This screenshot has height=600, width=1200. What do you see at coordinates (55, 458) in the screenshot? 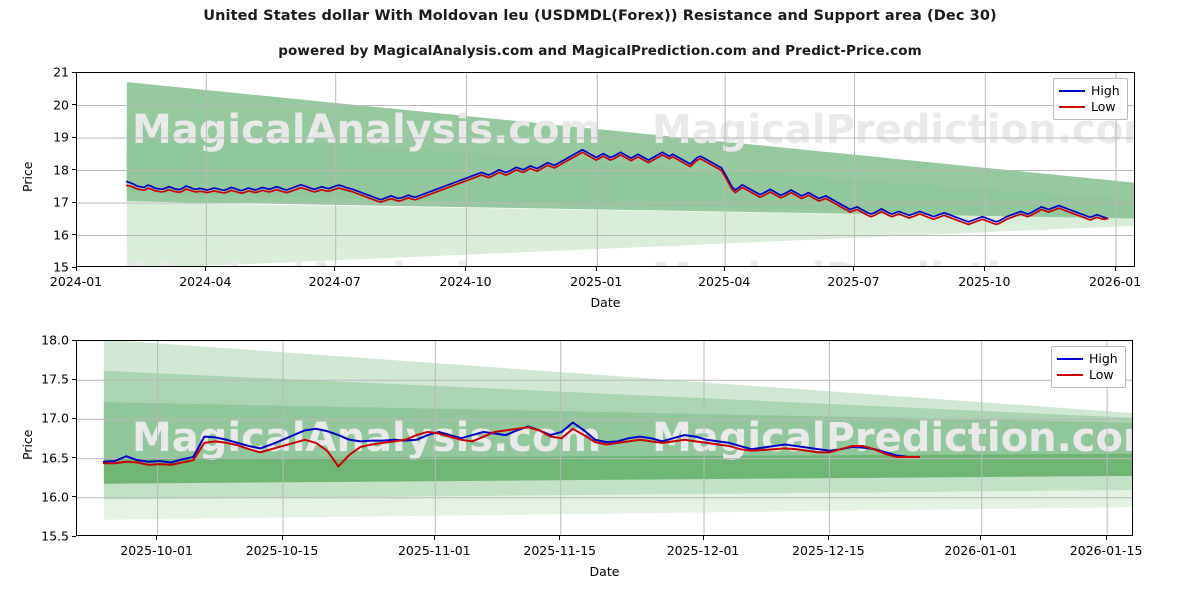
I see `y-axis-tick-label: 16.5` at bounding box center [55, 458].